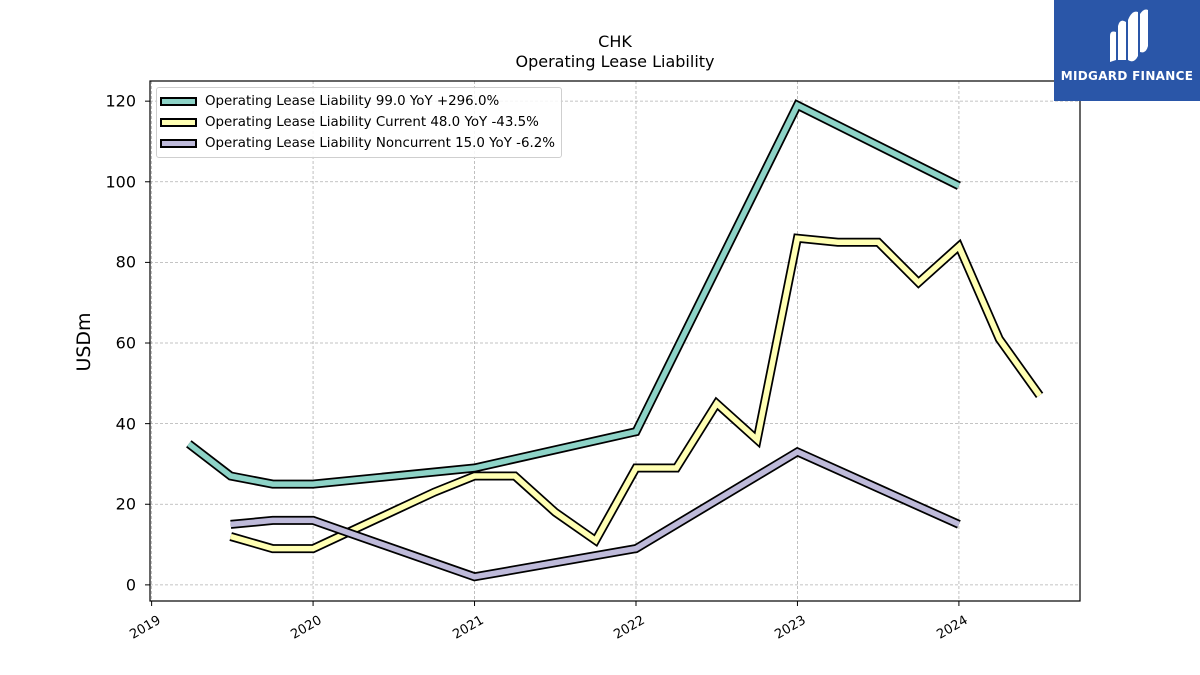 The image size is (1200, 675). Describe the element at coordinates (120, 182) in the screenshot. I see `y-tick-label: 100` at that location.